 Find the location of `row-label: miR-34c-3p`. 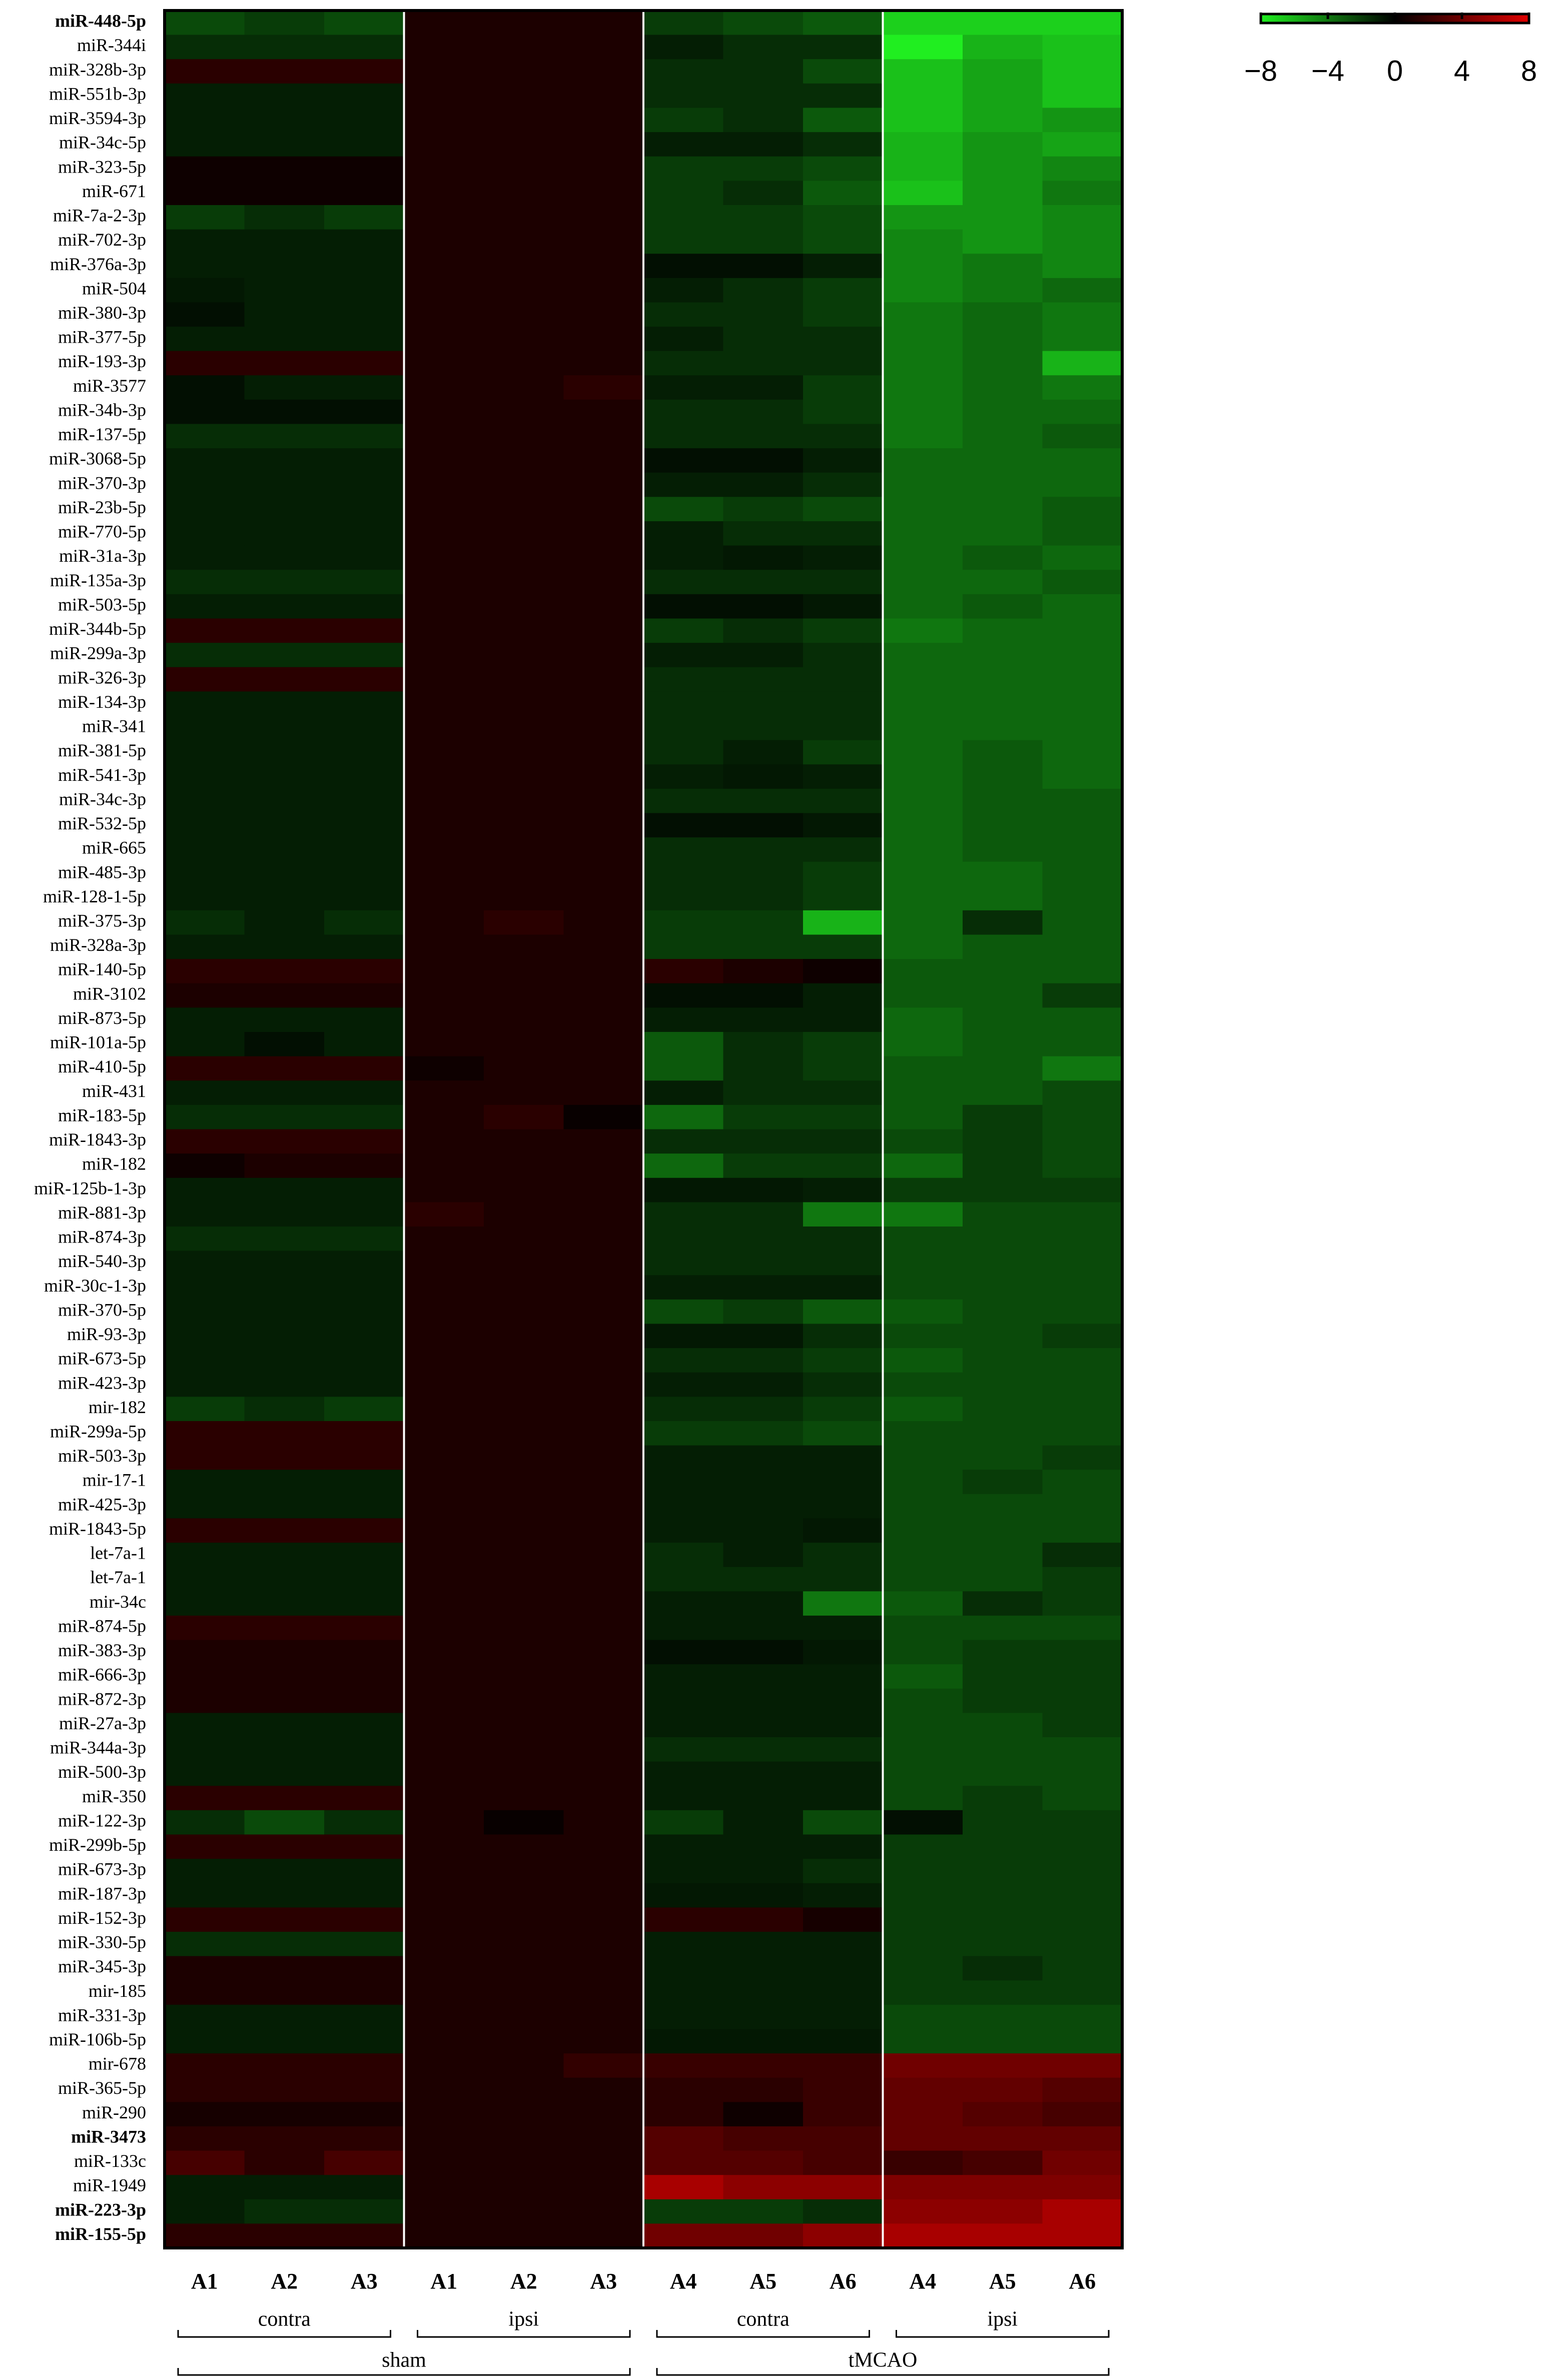

row-label: miR-34c-3p is located at coordinates (102, 799).